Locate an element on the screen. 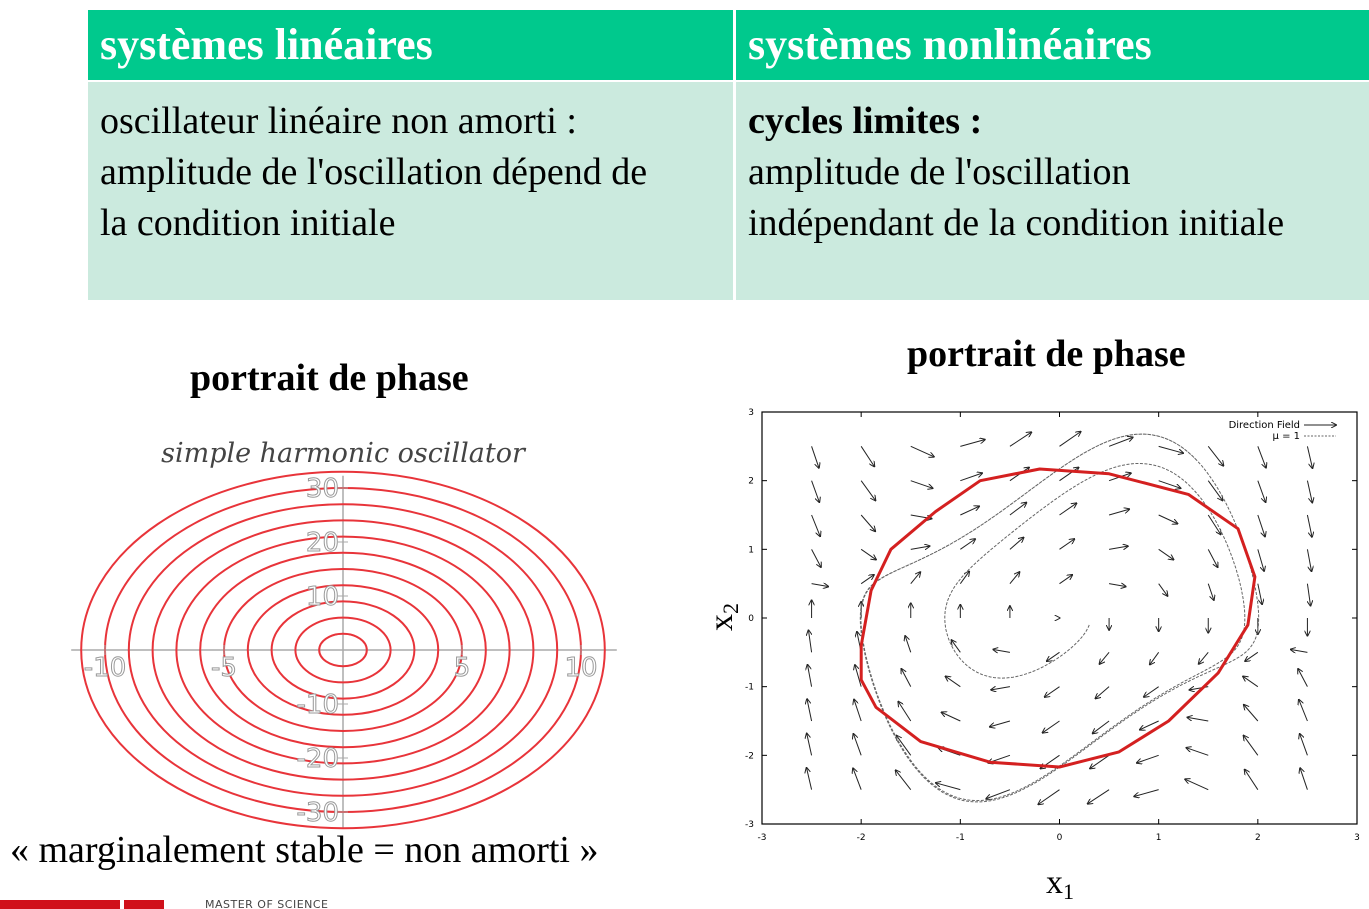 The width and height of the screenshot is (1369, 909). right-y-tick-label: -3 is located at coordinates (749, 825).